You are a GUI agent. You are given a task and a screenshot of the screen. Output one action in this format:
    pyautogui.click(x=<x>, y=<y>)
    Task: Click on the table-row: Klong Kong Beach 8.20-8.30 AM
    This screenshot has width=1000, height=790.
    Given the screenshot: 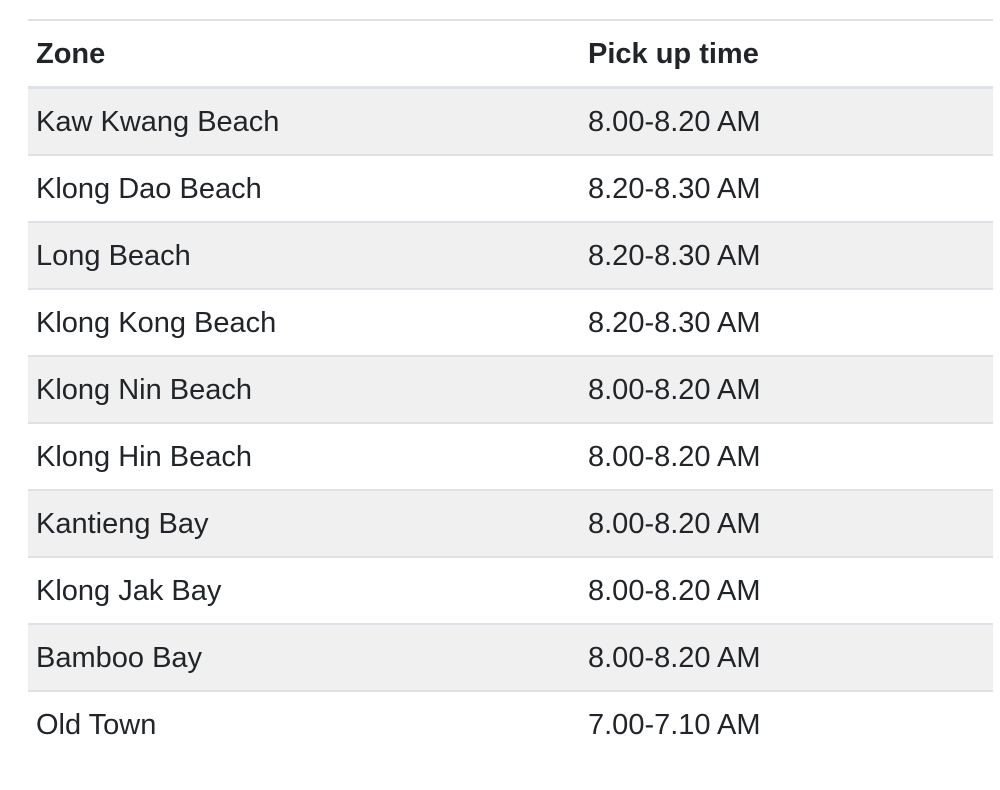 What is the action you would take?
    pyautogui.click(x=510, y=322)
    